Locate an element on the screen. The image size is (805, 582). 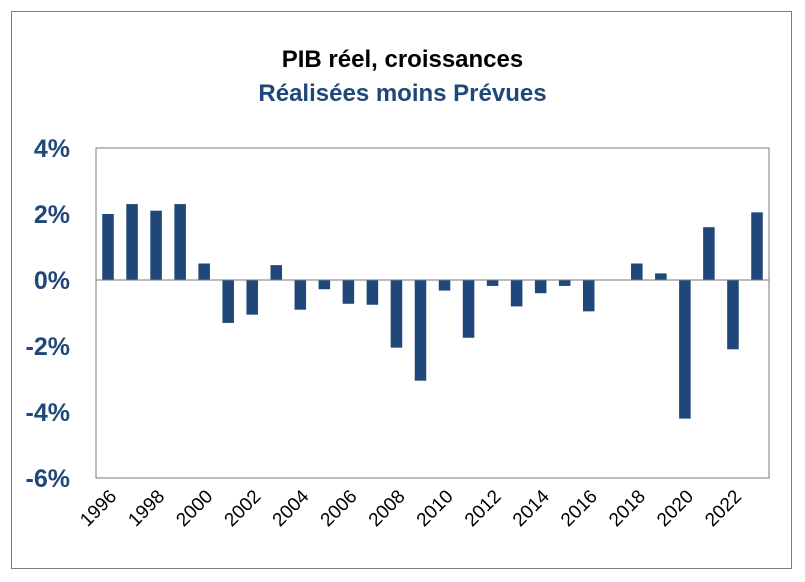
bar-2014 is located at coordinates (540, 287).